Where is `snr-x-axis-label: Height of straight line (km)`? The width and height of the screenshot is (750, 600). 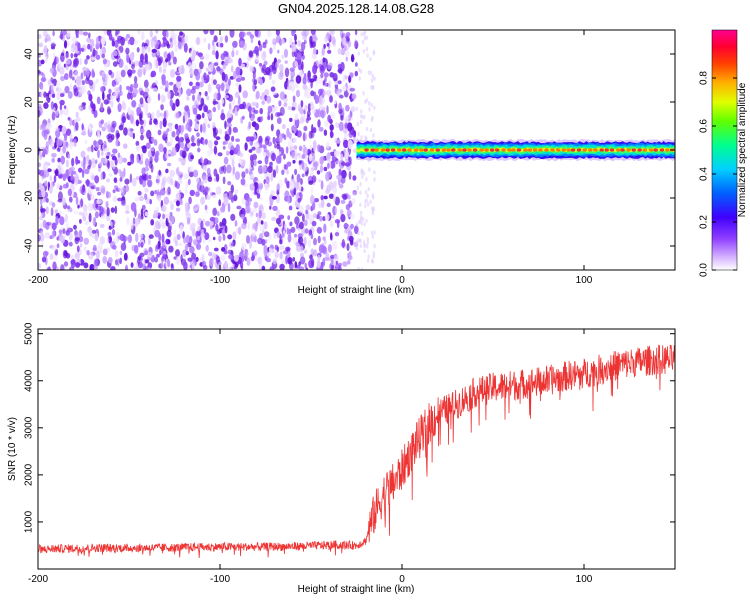 snr-x-axis-label: Height of straight line (km) is located at coordinates (356, 589).